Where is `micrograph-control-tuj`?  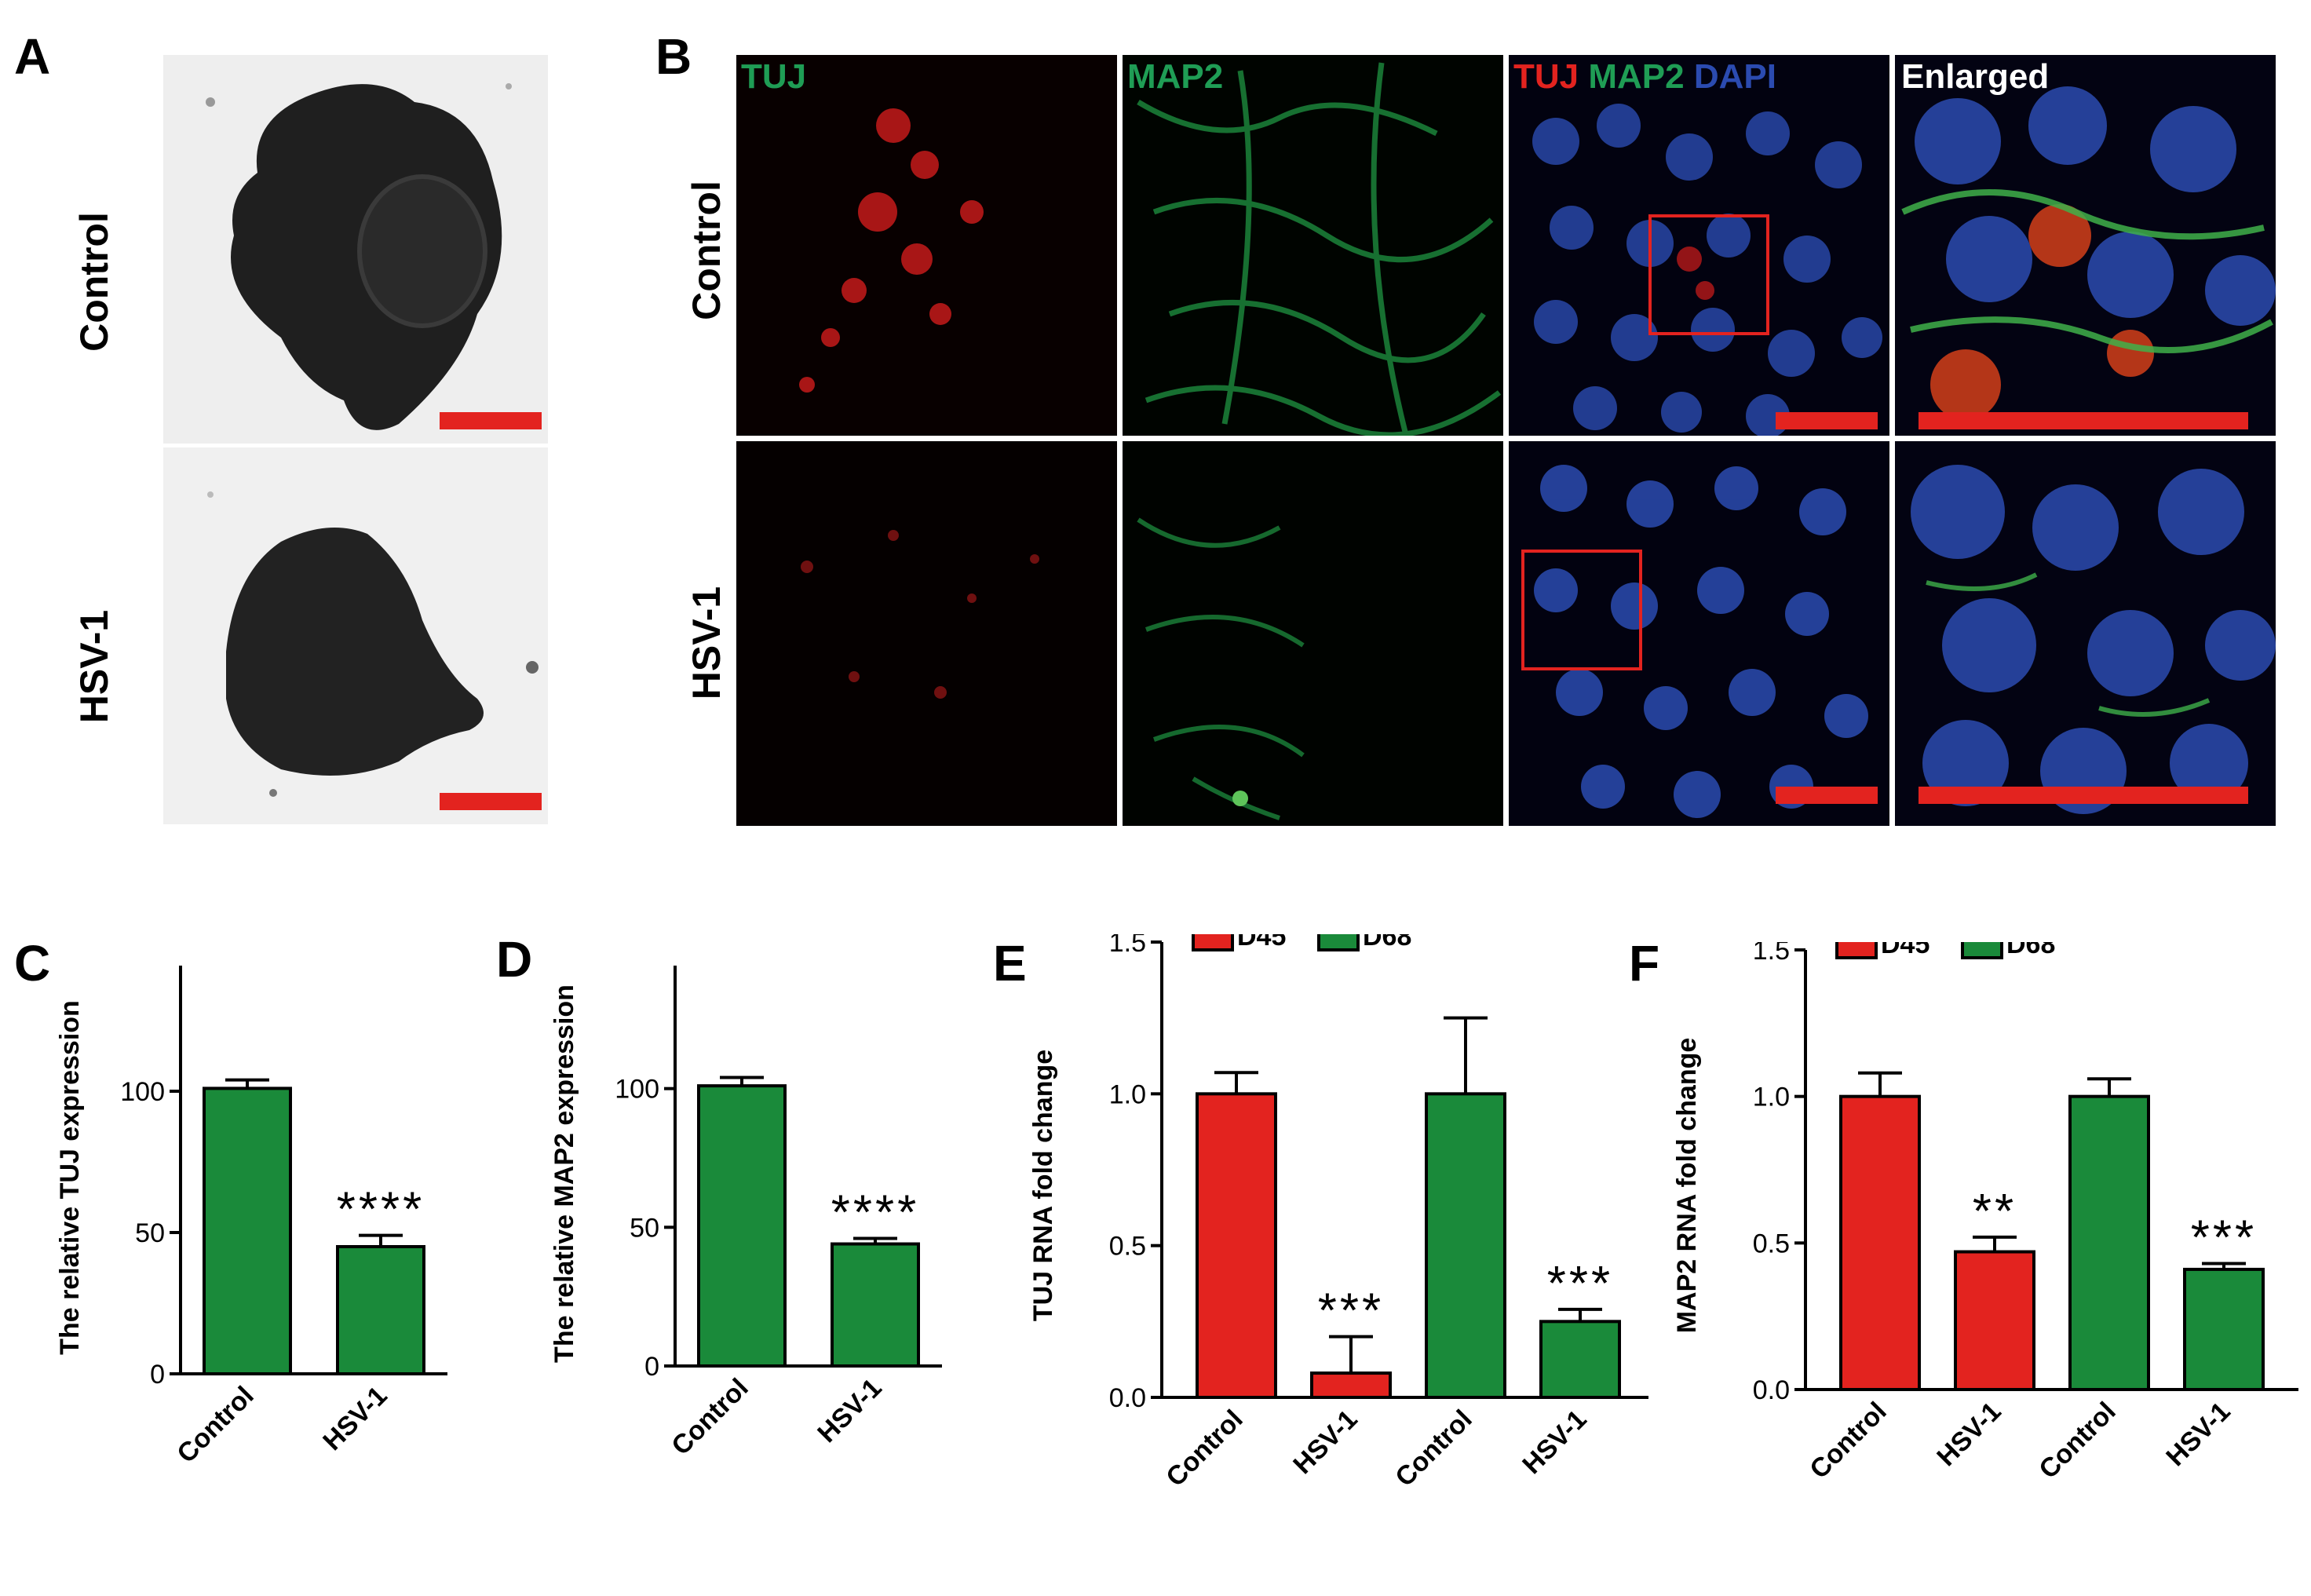
micrograph-control-tuj is located at coordinates (926, 245).